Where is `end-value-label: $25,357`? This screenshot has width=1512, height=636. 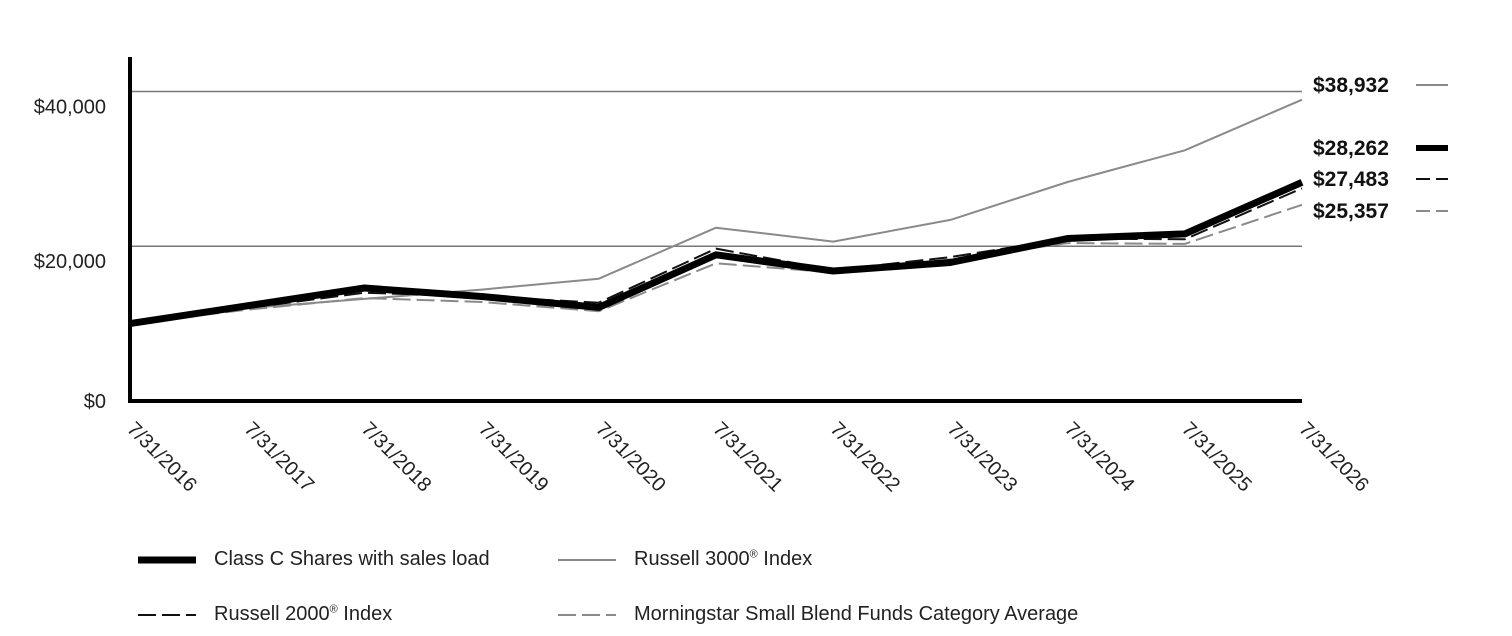
end-value-label: $25,357 is located at coordinates (1351, 211).